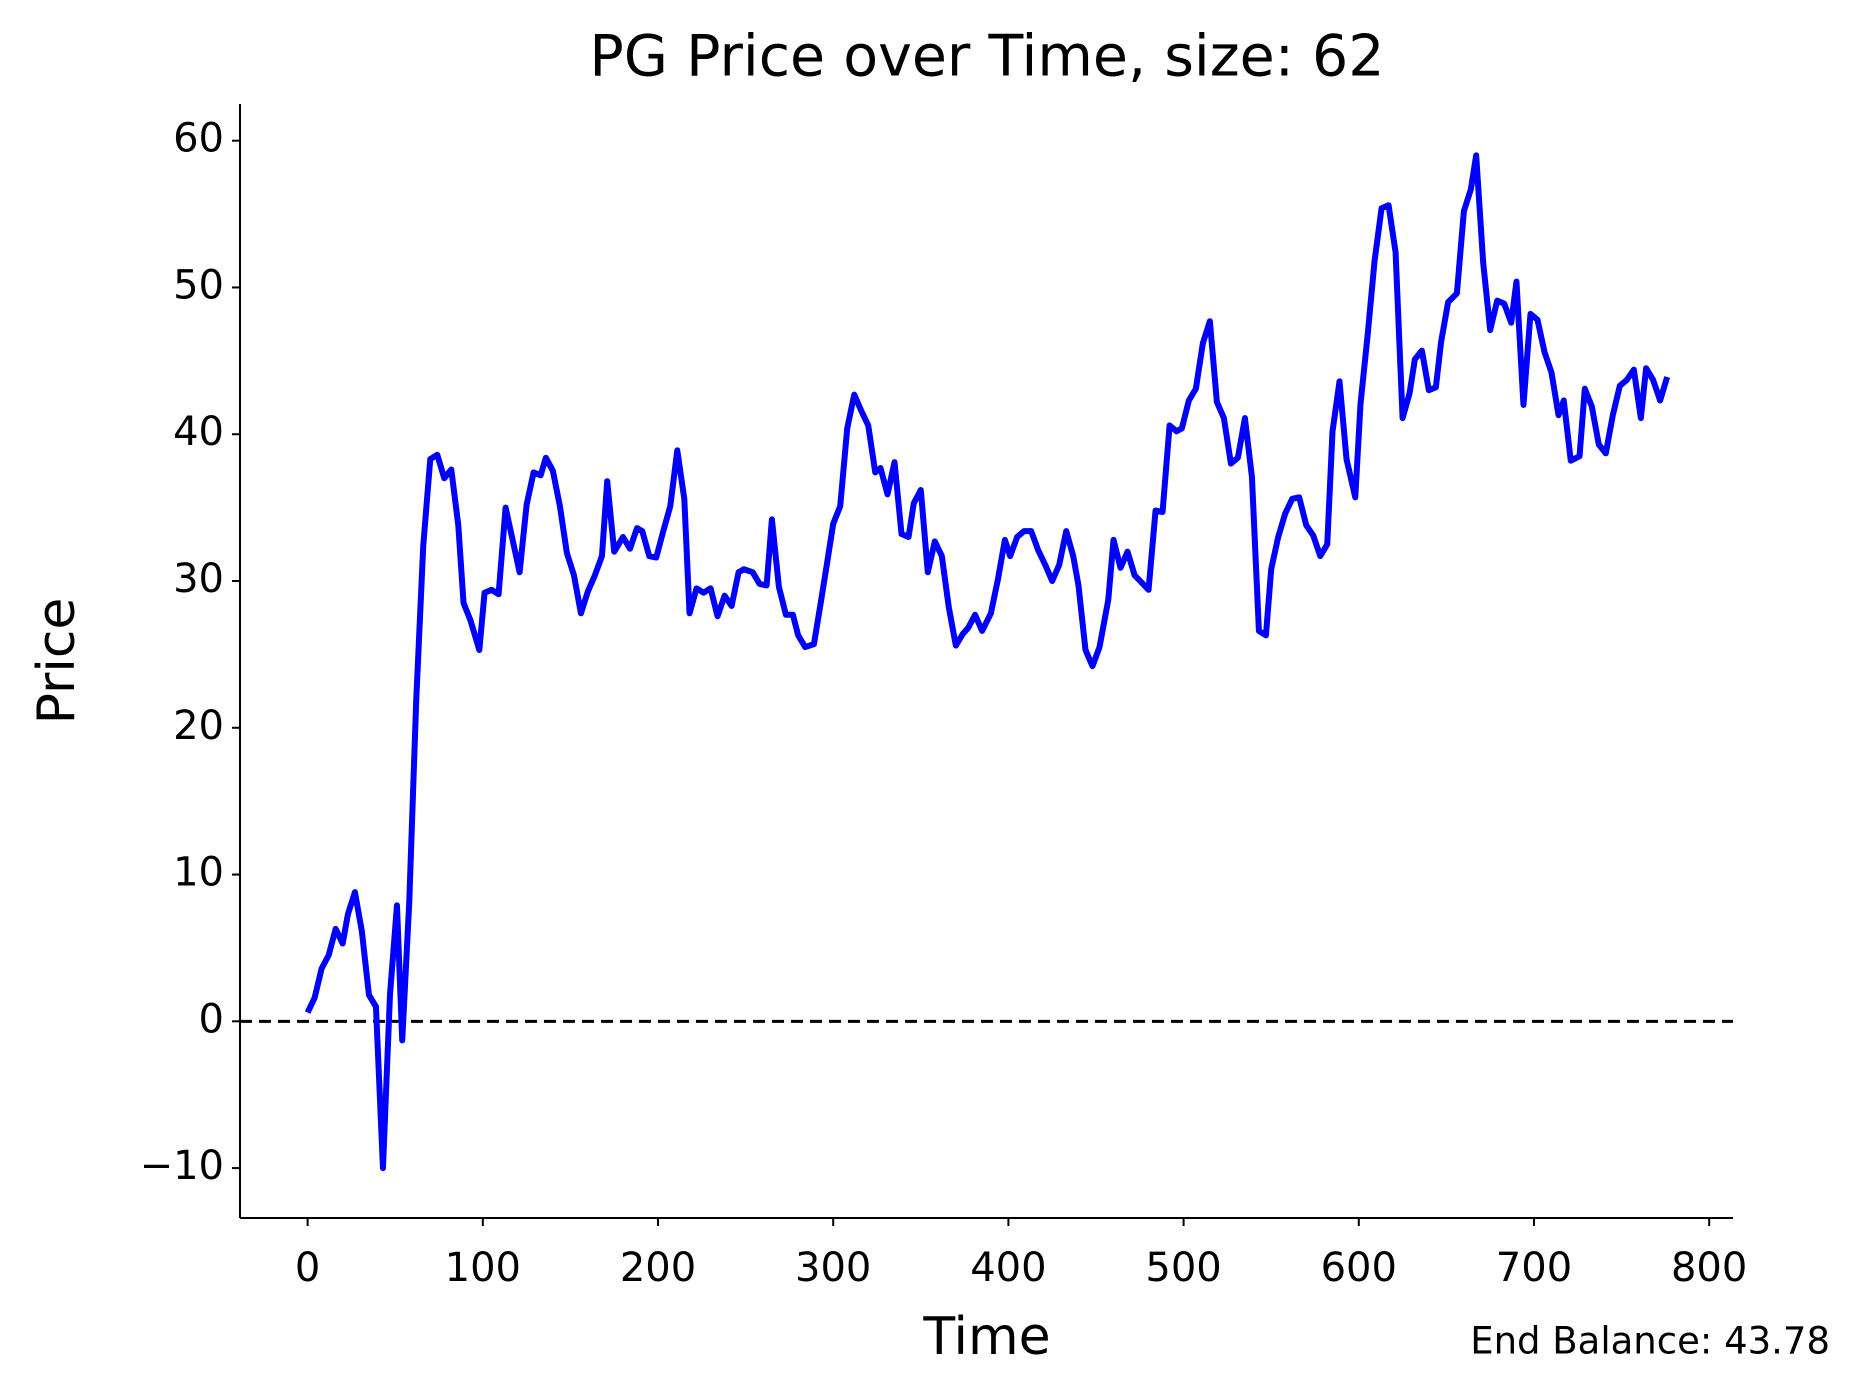 Image resolution: width=1852 pixels, height=1394 pixels. What do you see at coordinates (198, 432) in the screenshot?
I see `y-tick-label: 40` at bounding box center [198, 432].